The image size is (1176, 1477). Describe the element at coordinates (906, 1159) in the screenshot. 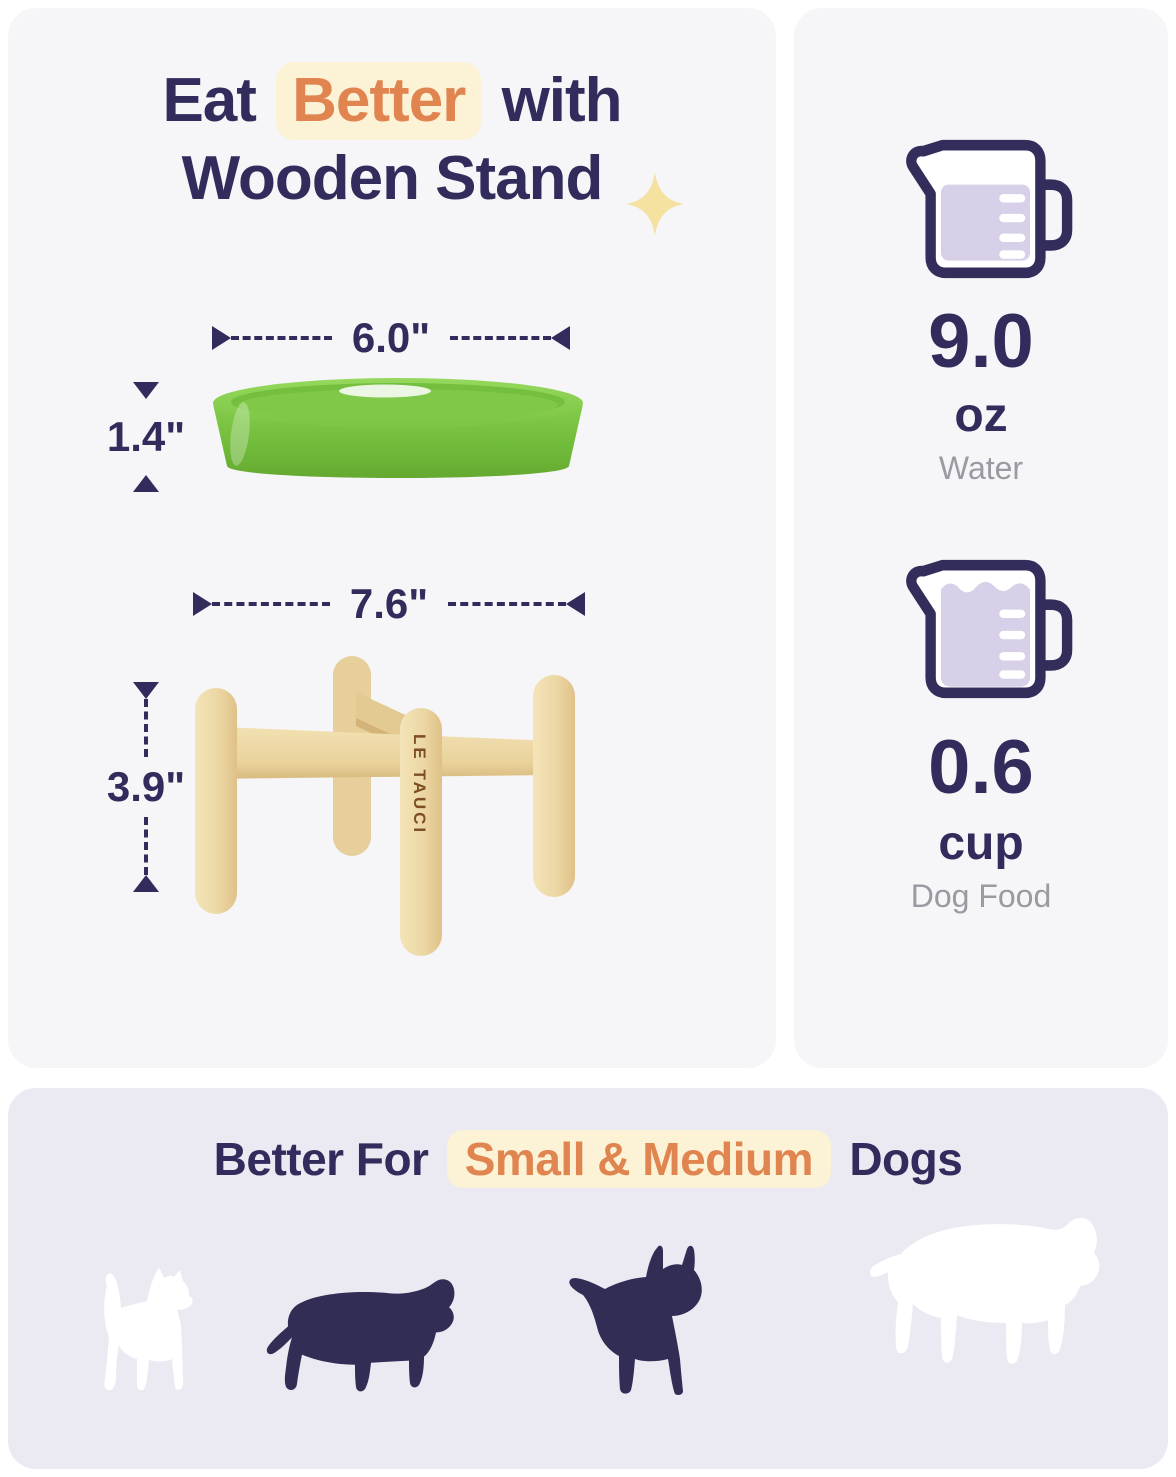

I see `audience-post: Dogs` at that location.